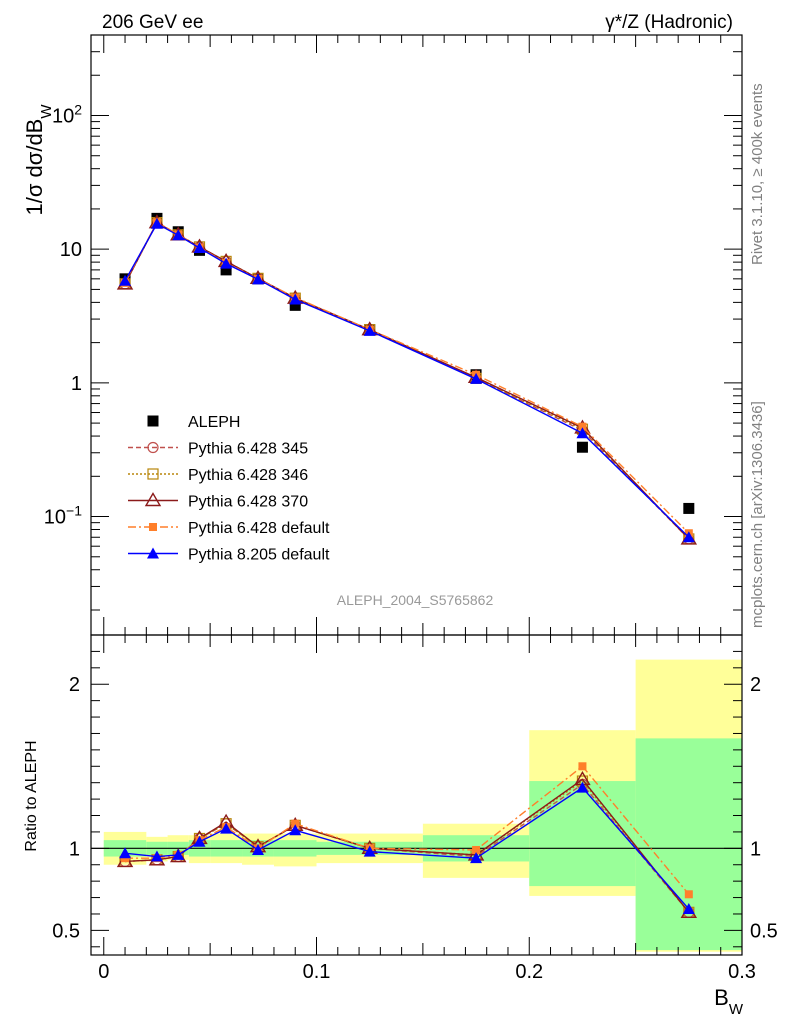 The height and width of the screenshot is (1024, 786). Describe the element at coordinates (66, 931) in the screenshot. I see `ratio-ytick-label-left: 0.5` at that location.